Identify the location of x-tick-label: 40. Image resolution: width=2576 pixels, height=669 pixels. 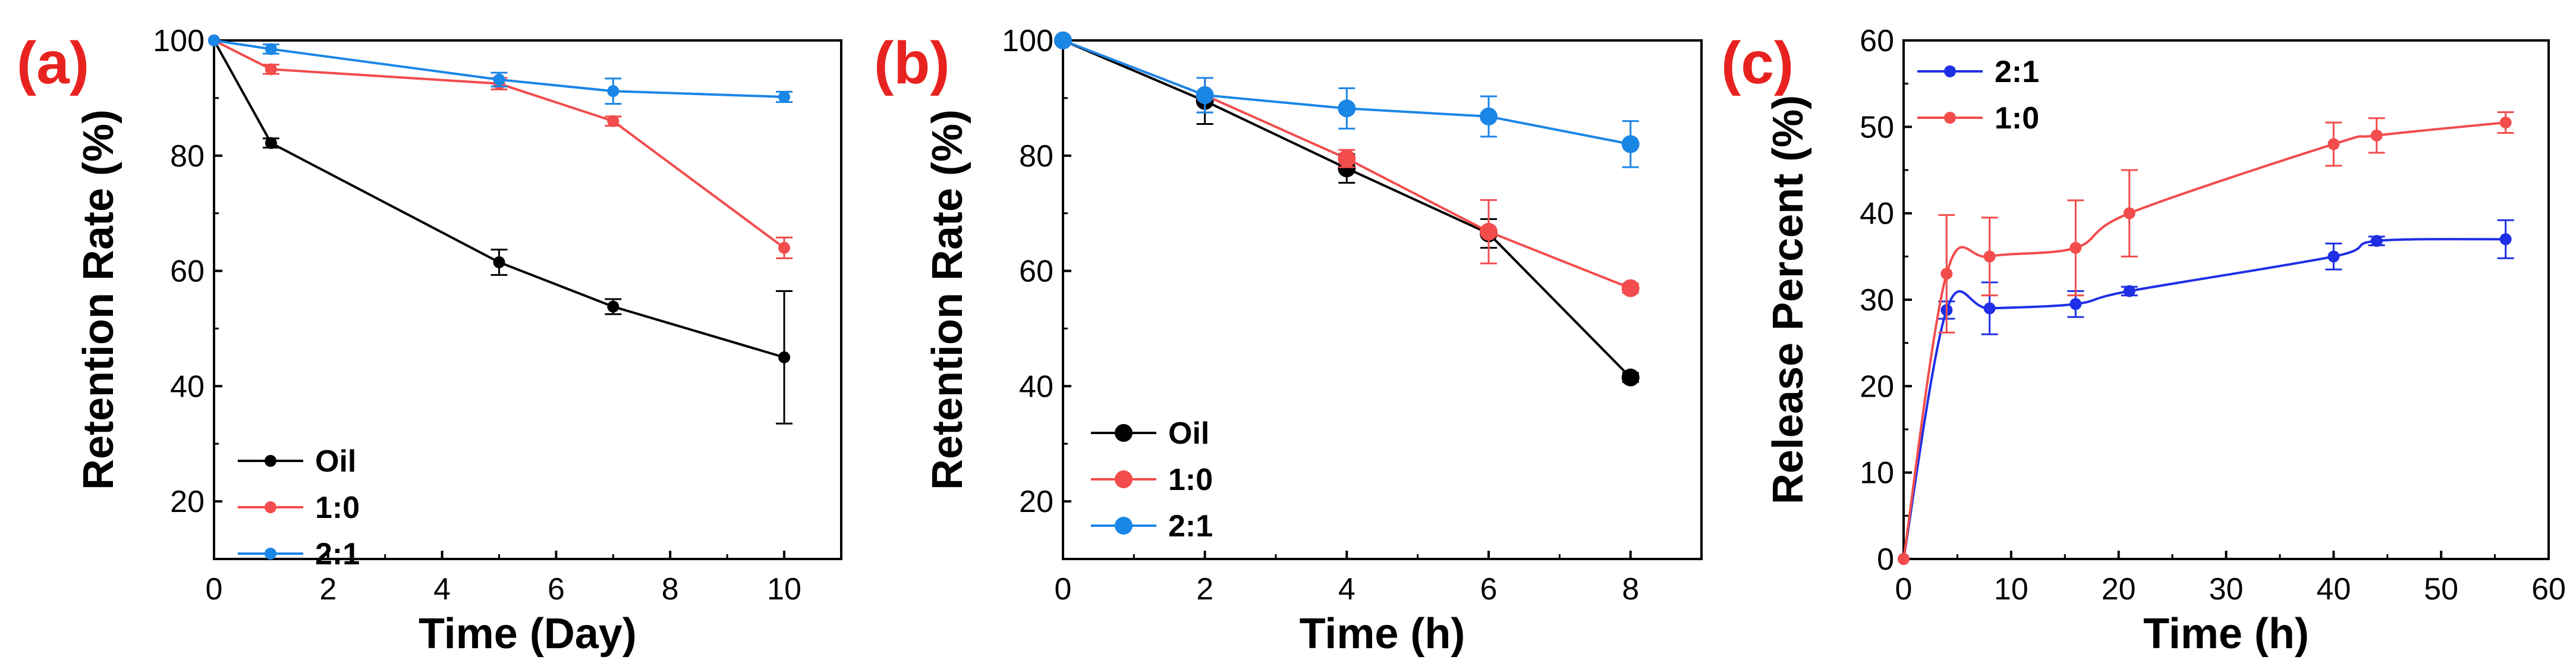
(2333, 589).